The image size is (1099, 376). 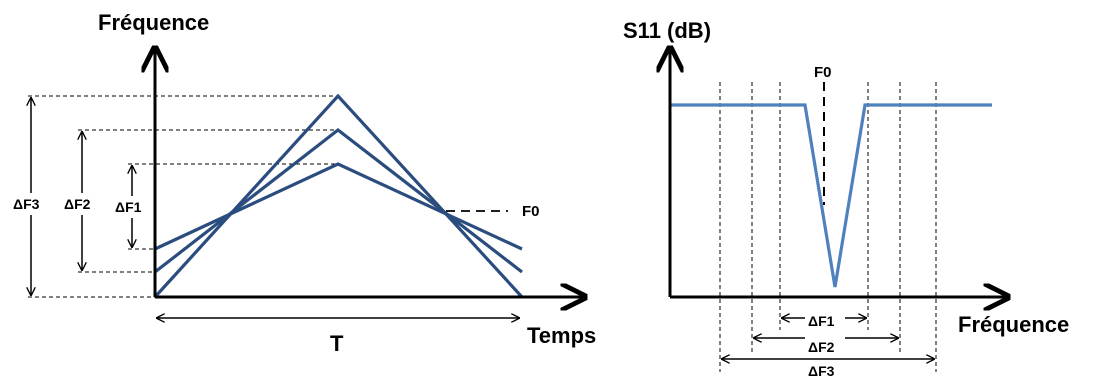 I want to click on left-x-axis-label: Temps, so click(x=561, y=335).